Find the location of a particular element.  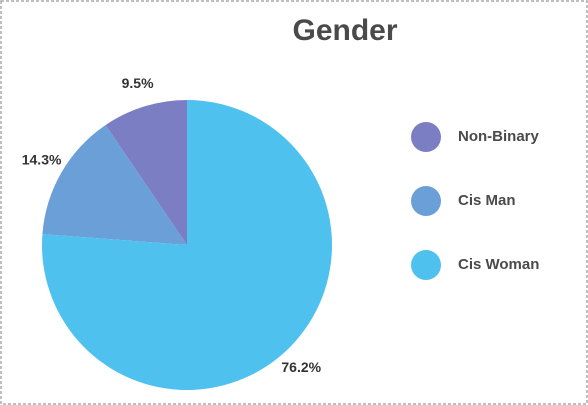

chart-title: Gender is located at coordinates (344, 30).